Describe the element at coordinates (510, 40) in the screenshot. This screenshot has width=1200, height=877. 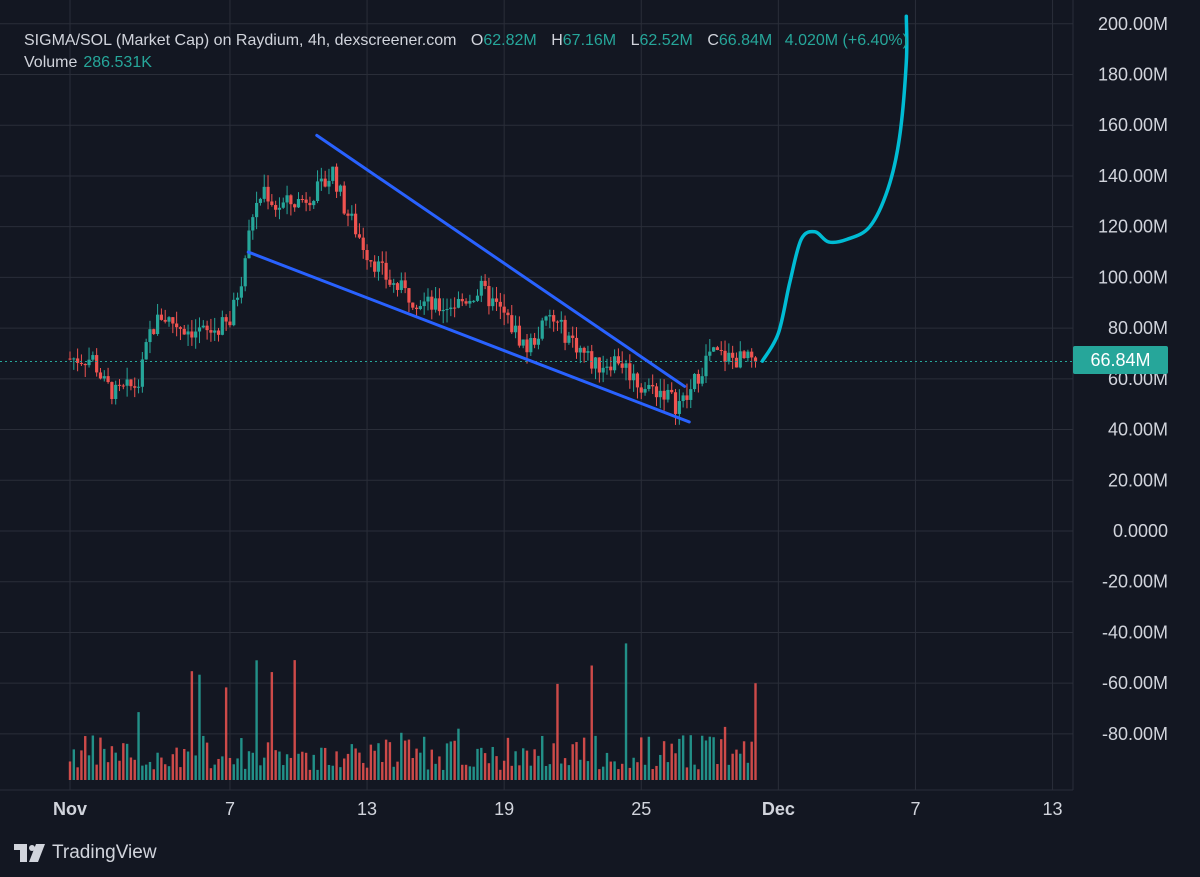
I see `open-value: 62.82M` at that location.